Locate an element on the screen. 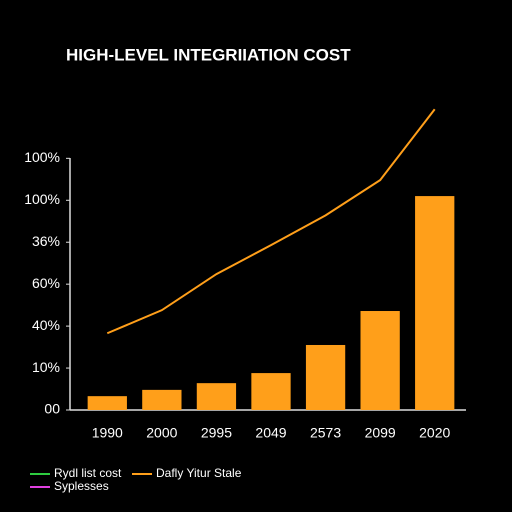 Image resolution: width=512 pixels, height=512 pixels. chart-title: HIGH-LEVEL INTEGRIIATION COST is located at coordinates (208, 54).